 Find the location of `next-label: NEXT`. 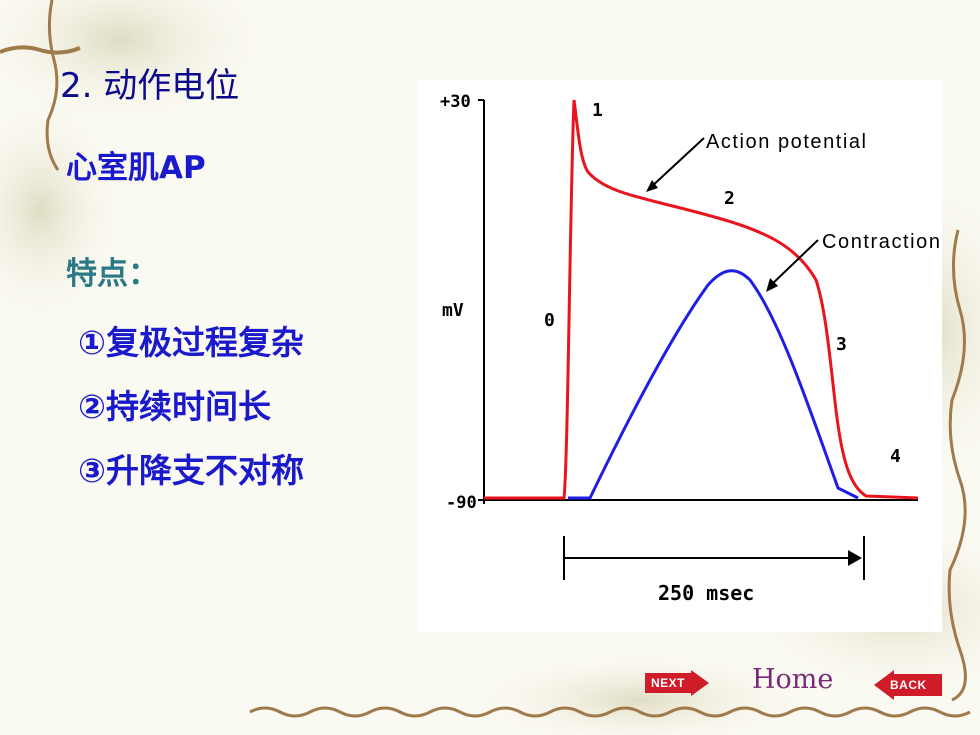

next-label: NEXT is located at coordinates (668, 683).